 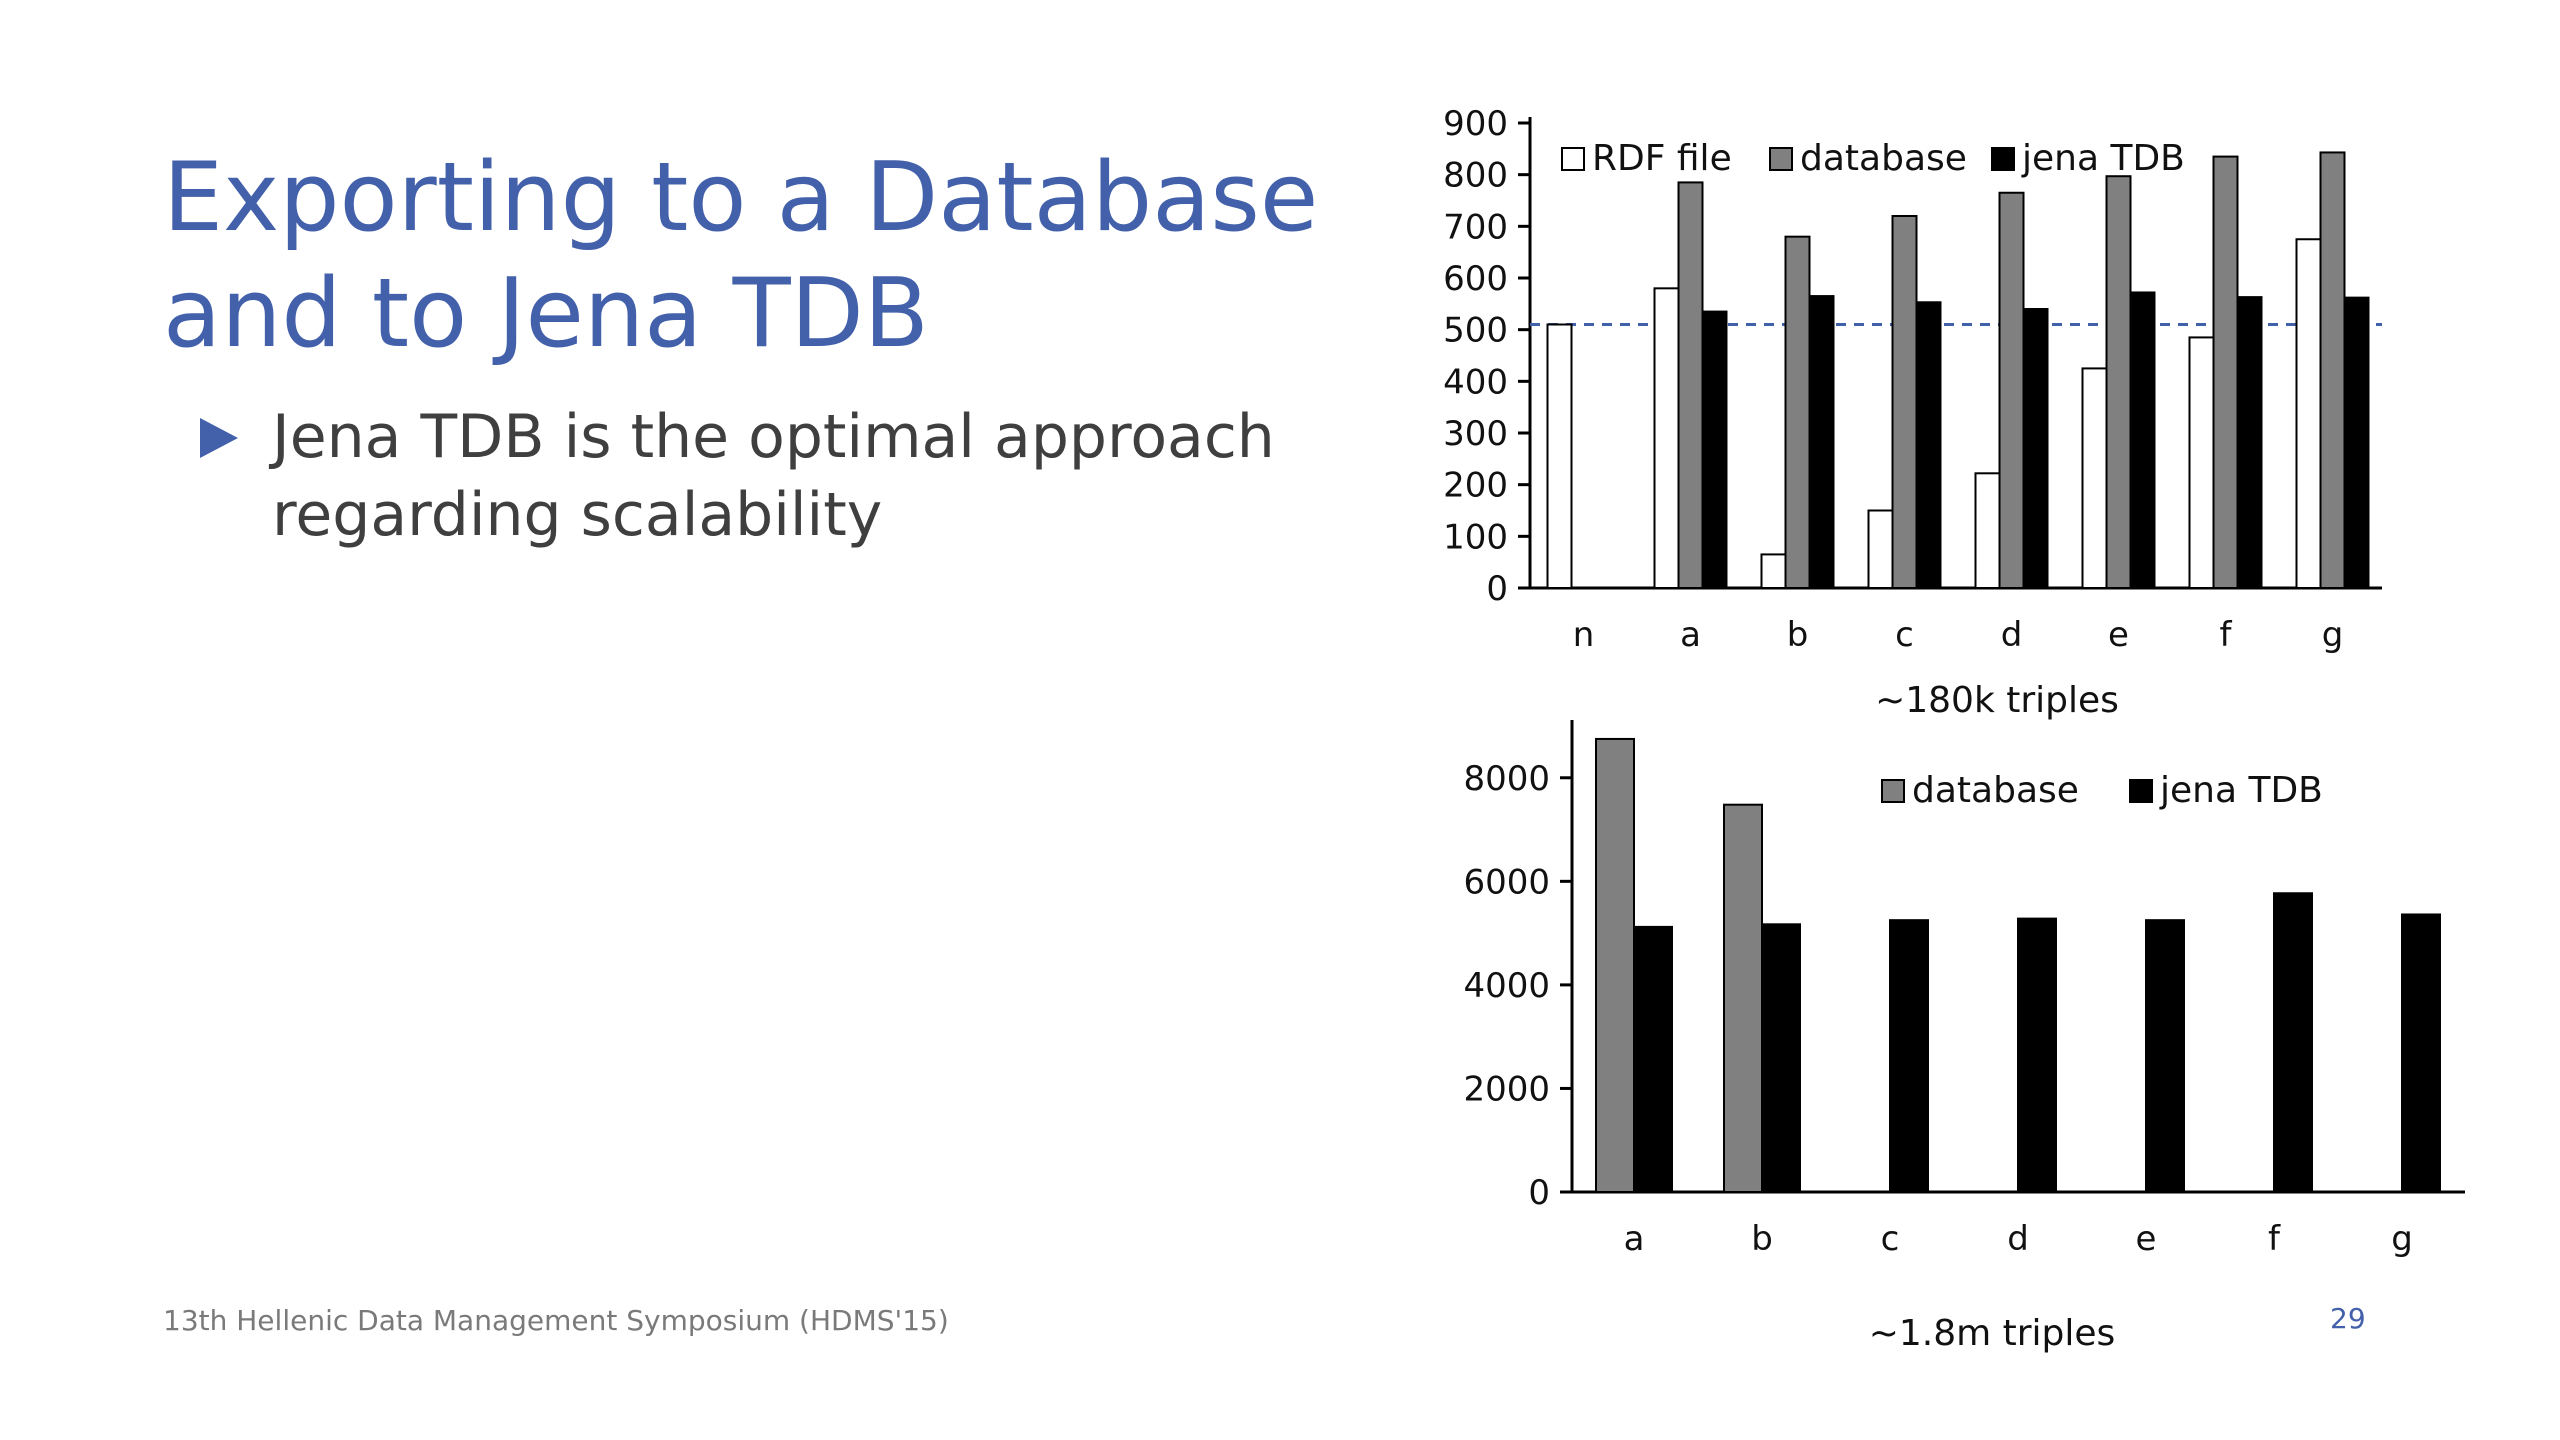 What do you see at coordinates (1880, 549) in the screenshot?
I see `bar-rdf-file-c` at bounding box center [1880, 549].